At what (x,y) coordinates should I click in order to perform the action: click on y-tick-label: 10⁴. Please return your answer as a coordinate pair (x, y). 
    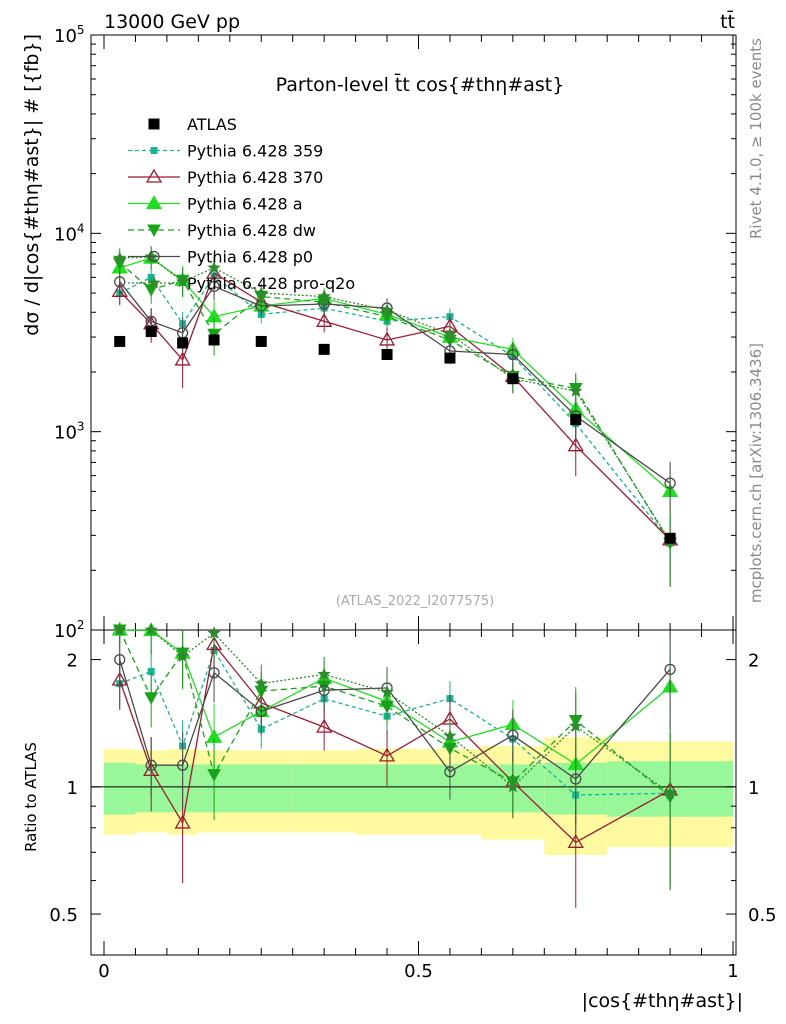
    Looking at the image, I should click on (69, 233).